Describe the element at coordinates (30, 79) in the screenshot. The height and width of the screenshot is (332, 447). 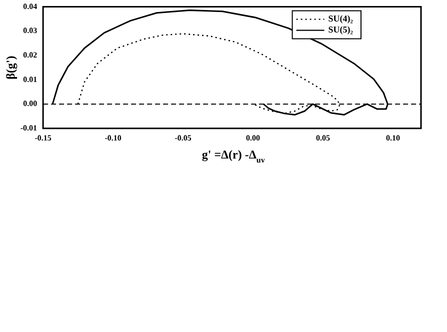
I see `y-tick-label: 0.01` at that location.